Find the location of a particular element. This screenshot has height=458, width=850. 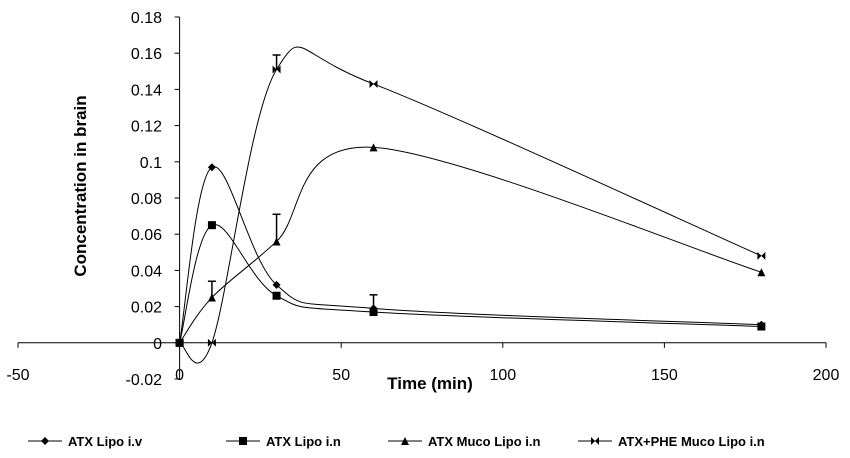

y-tick-label: 0.16 is located at coordinates (146, 54).